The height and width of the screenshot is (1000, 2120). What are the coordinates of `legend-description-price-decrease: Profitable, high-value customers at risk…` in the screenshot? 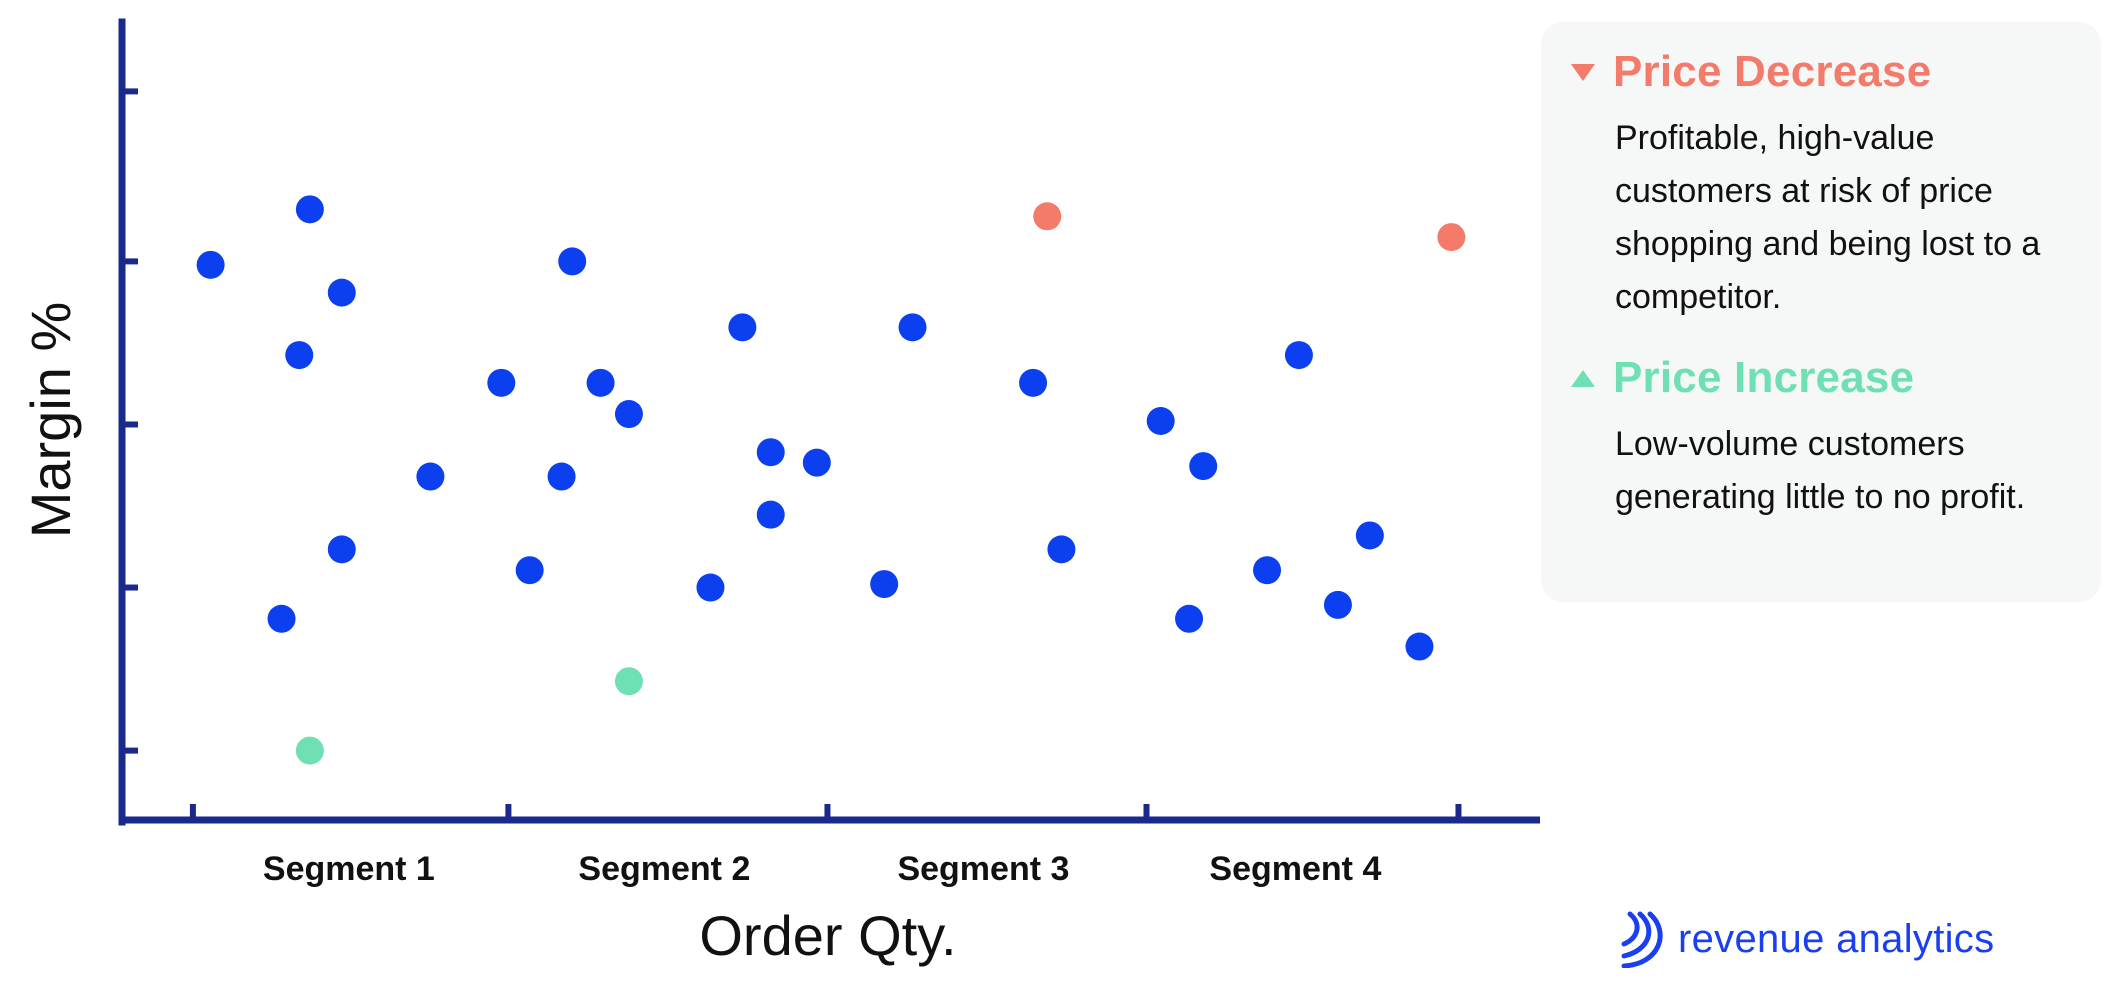 It's located at (1828, 217).